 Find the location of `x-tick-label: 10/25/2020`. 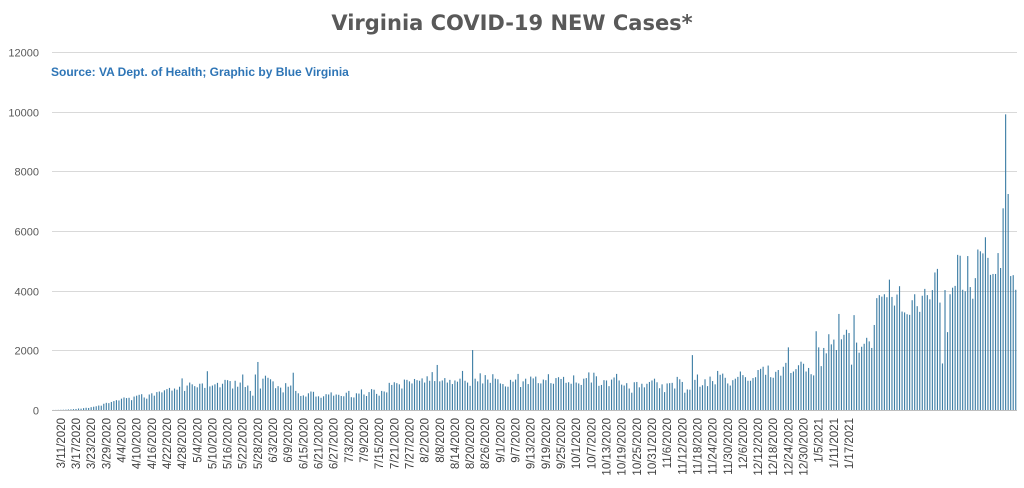

x-tick-label: 10/25/2020 is located at coordinates (638, 447).